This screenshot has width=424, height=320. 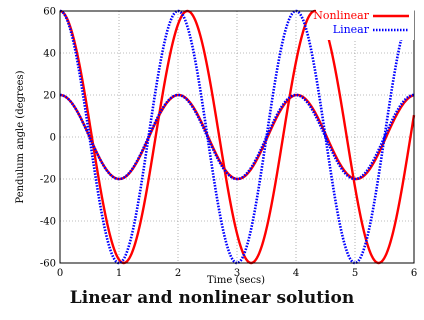 What do you see at coordinates (48, 264) in the screenshot?
I see `y-tick-label: -60` at bounding box center [48, 264].